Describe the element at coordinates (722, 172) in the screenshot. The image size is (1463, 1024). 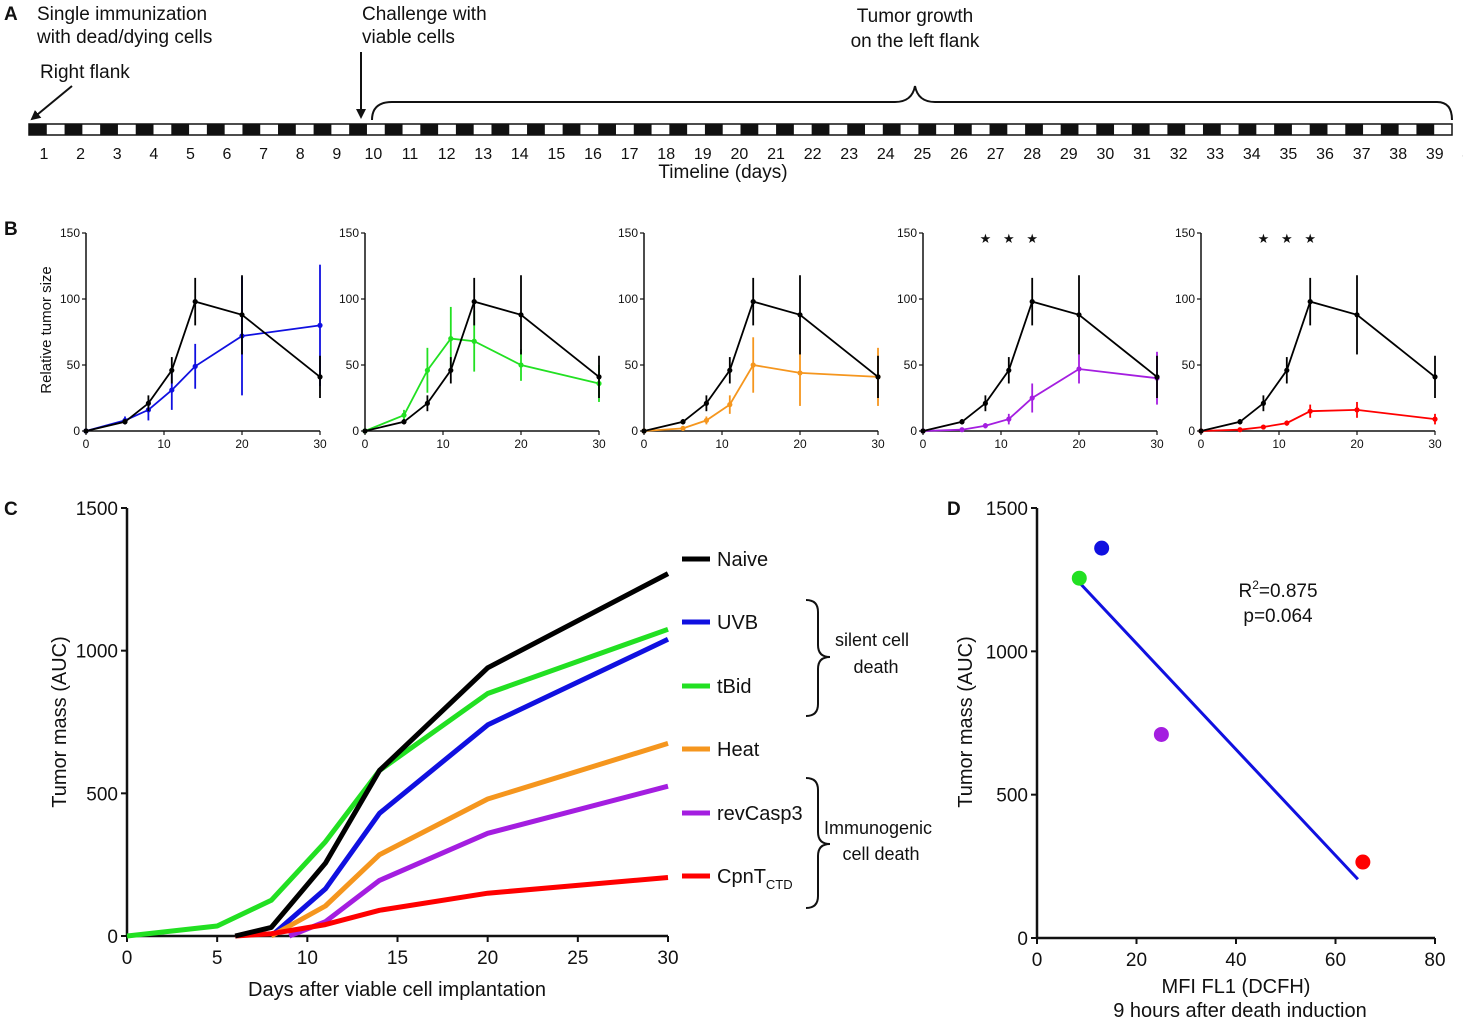
I see `timeline-xlabel: Timeline (days)` at that location.